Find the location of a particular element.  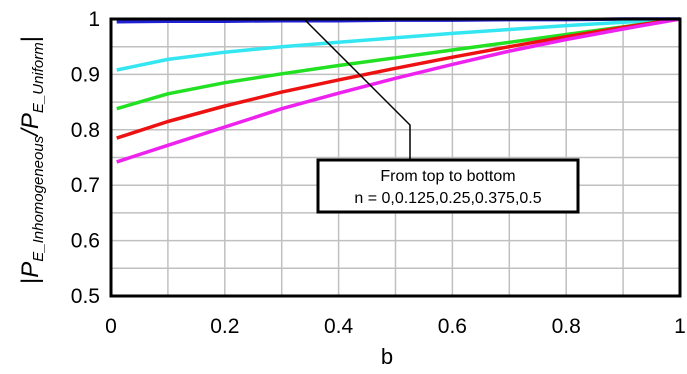

y-axis-label-bar: | is located at coordinates (30, 281).